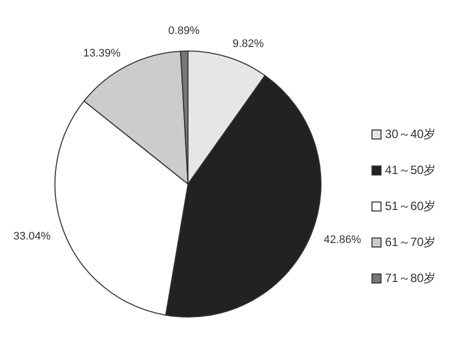 This screenshot has height=346, width=450. Describe the element at coordinates (248, 44) in the screenshot. I see `data-label: 9.82%` at that location.